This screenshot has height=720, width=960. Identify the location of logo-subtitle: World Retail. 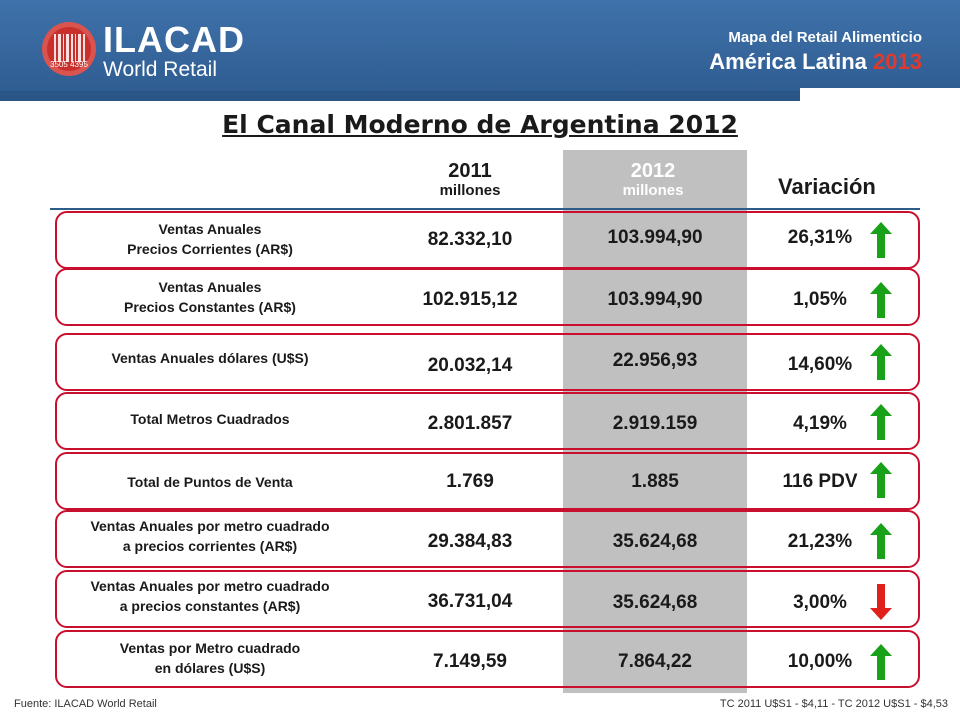
(160, 69).